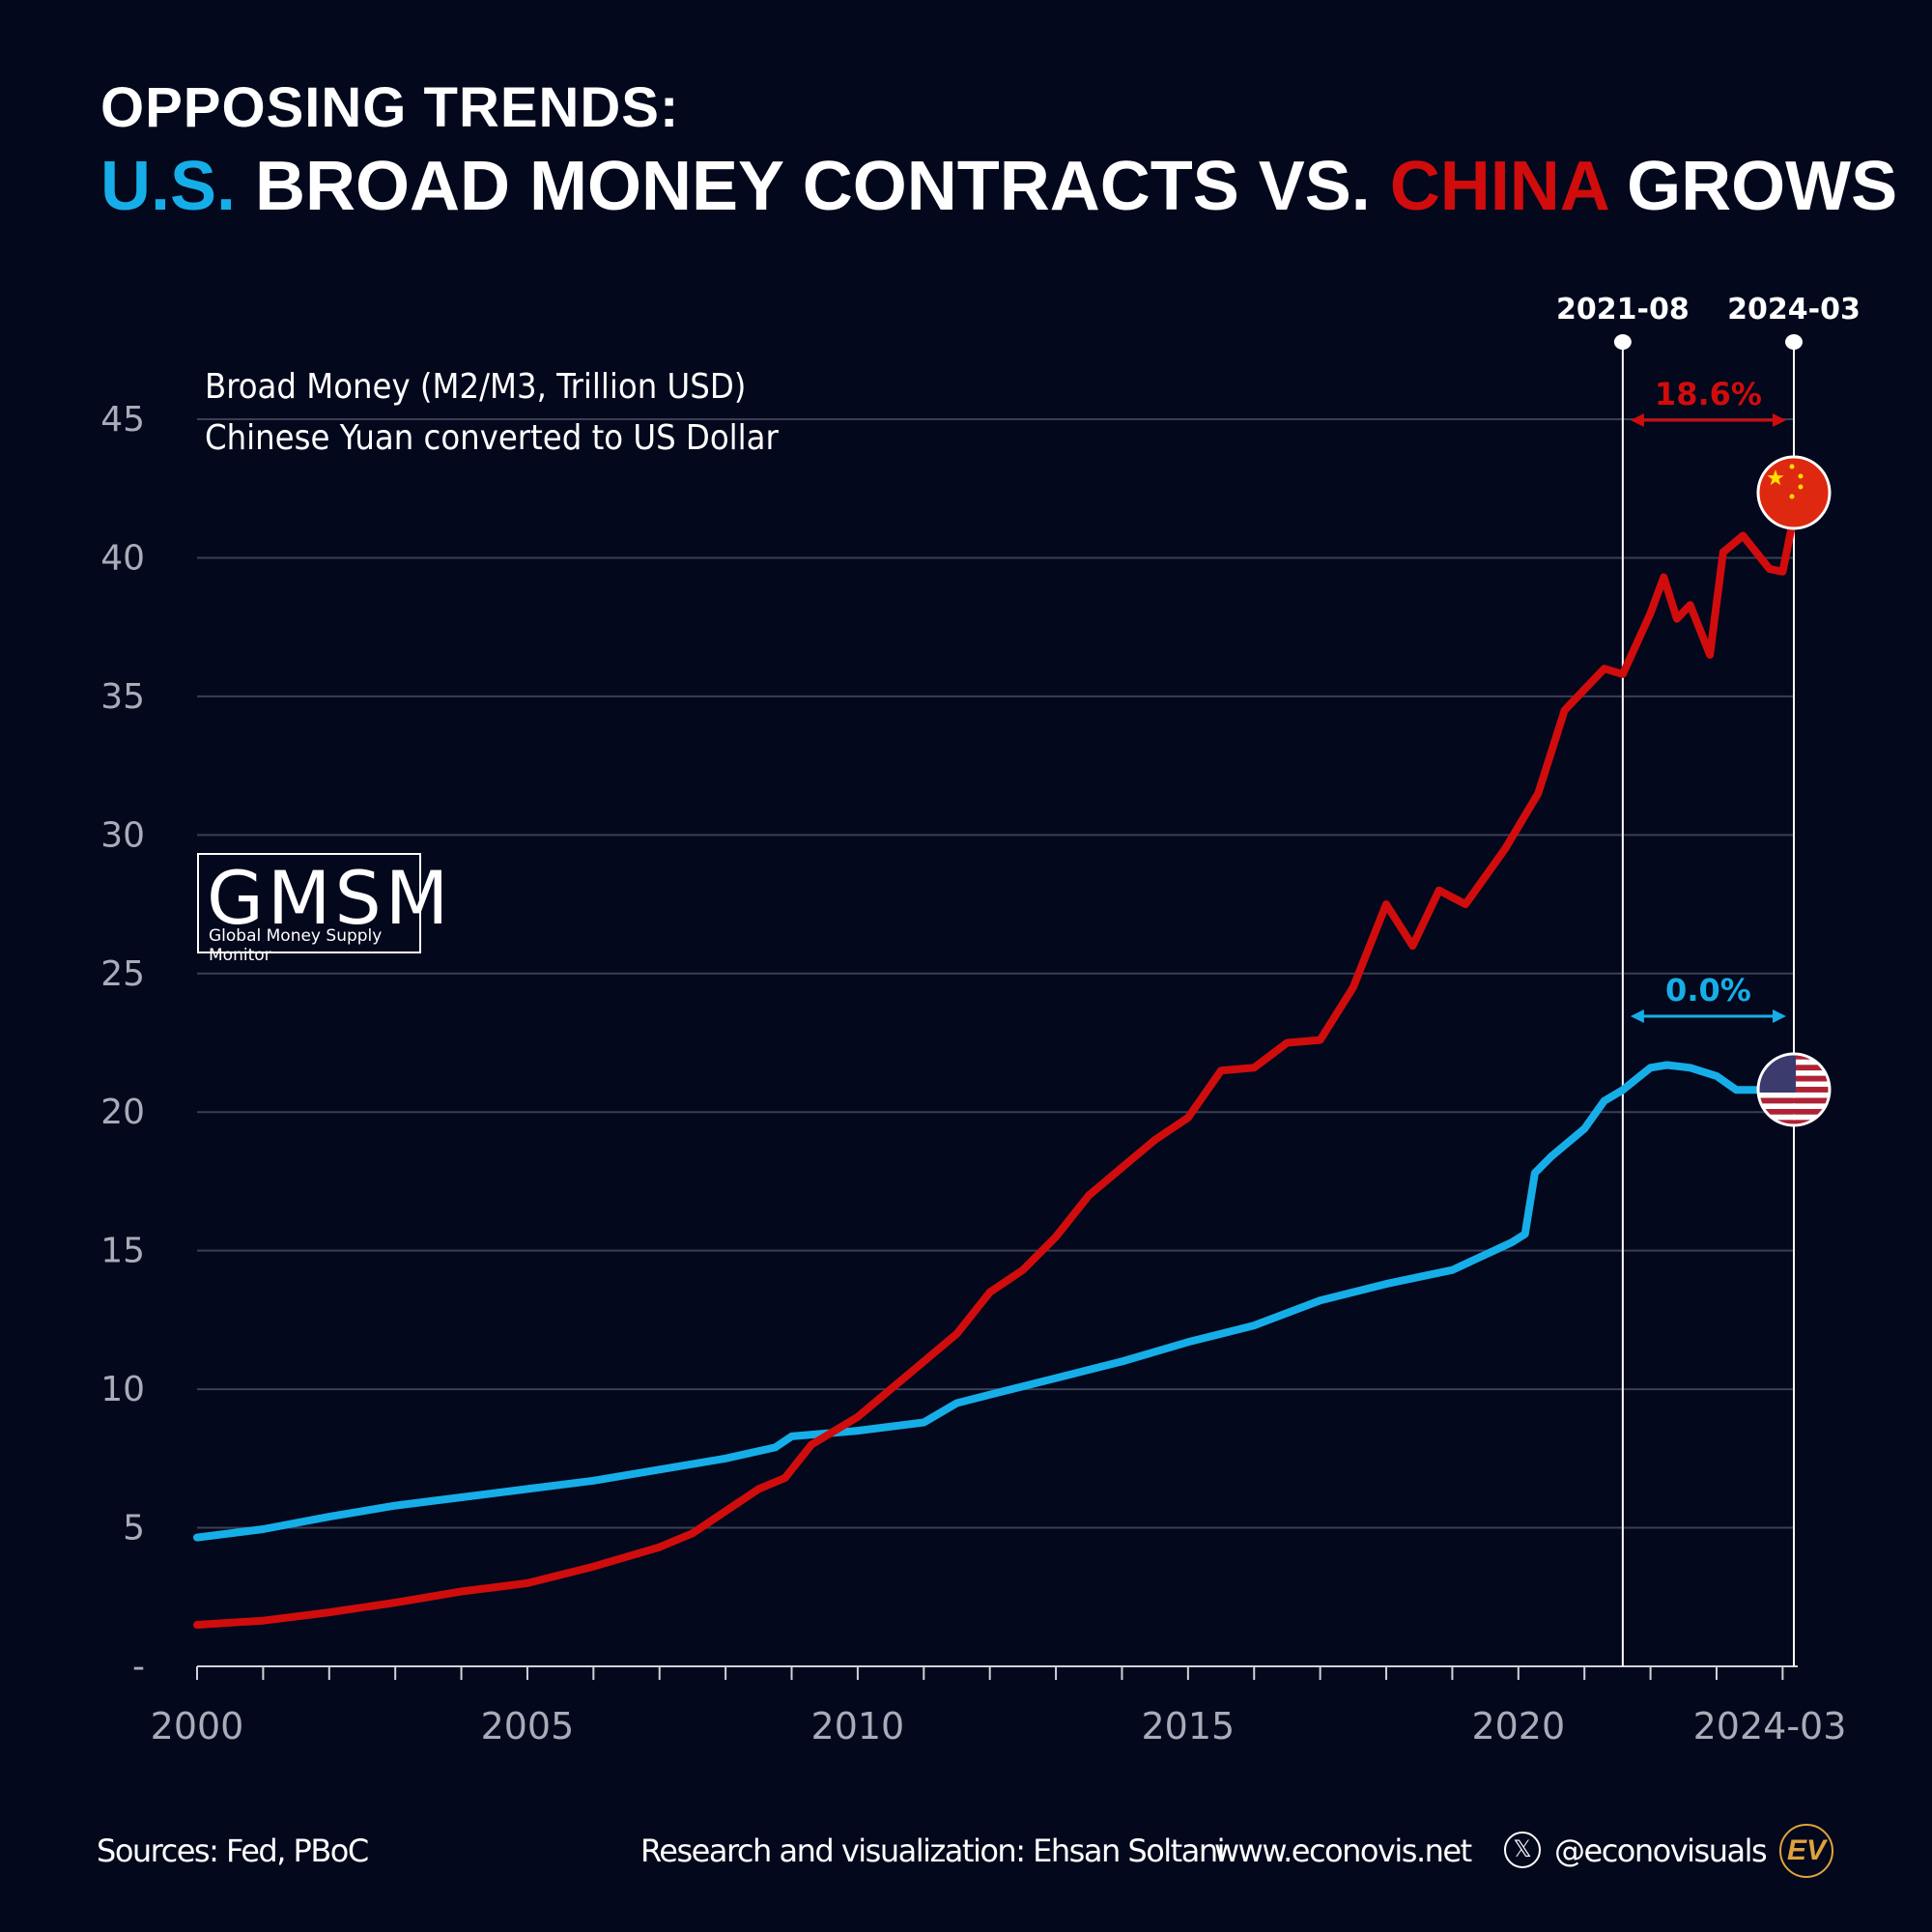 Image resolution: width=1932 pixels, height=1932 pixels. What do you see at coordinates (330, 898) in the screenshot?
I see `logo-text: GMSM` at bounding box center [330, 898].